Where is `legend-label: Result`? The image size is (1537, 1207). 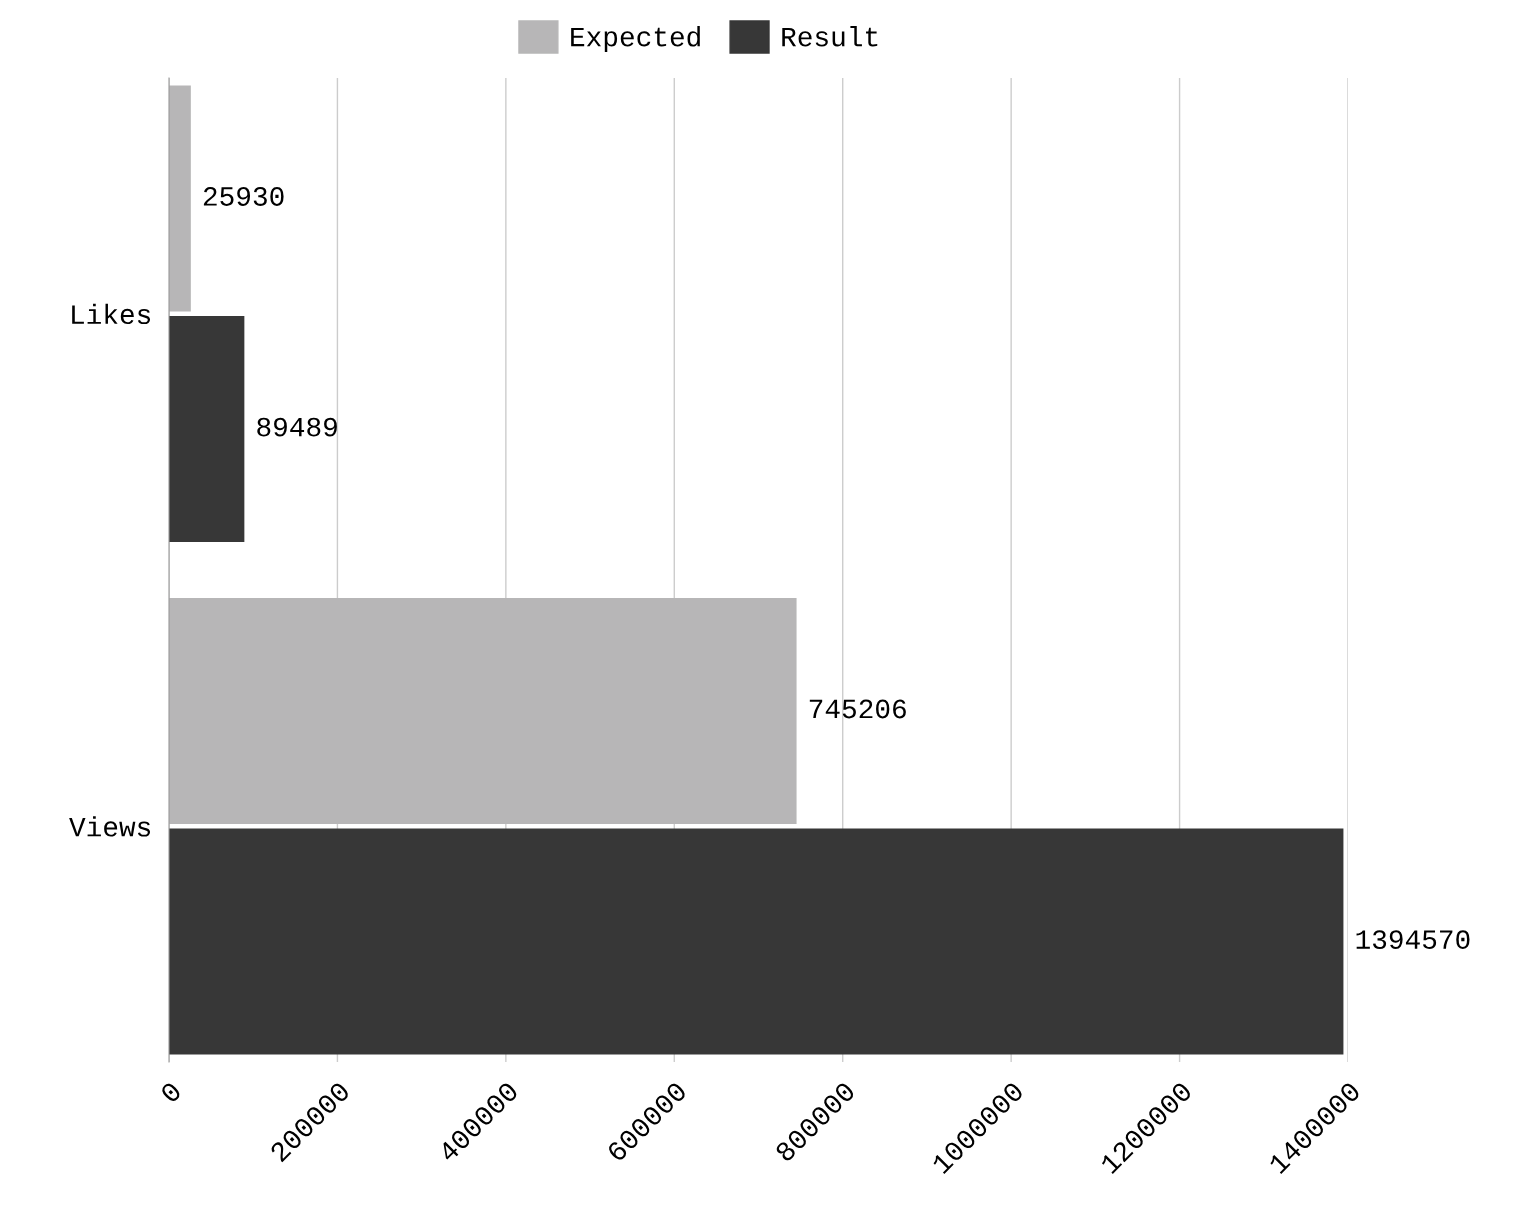 legend-label: Result is located at coordinates (830, 36).